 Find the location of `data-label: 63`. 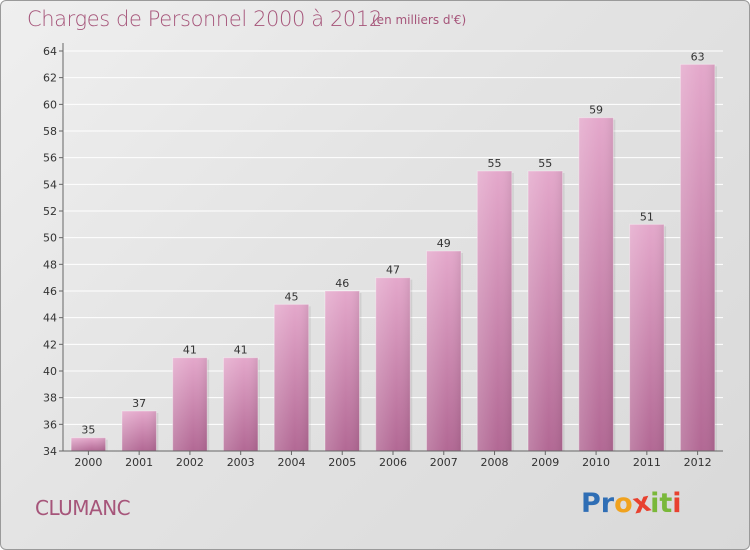

data-label: 63 is located at coordinates (698, 56).